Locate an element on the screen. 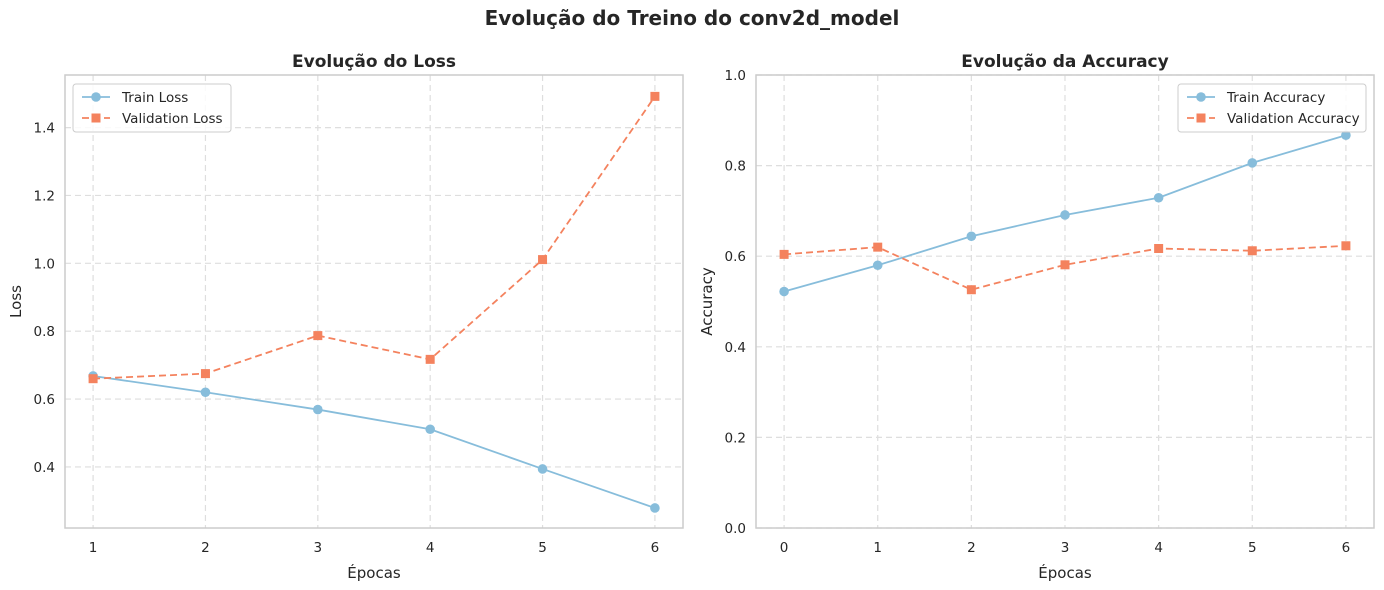  accuracy-x-tick-label: 4 is located at coordinates (1158, 548).